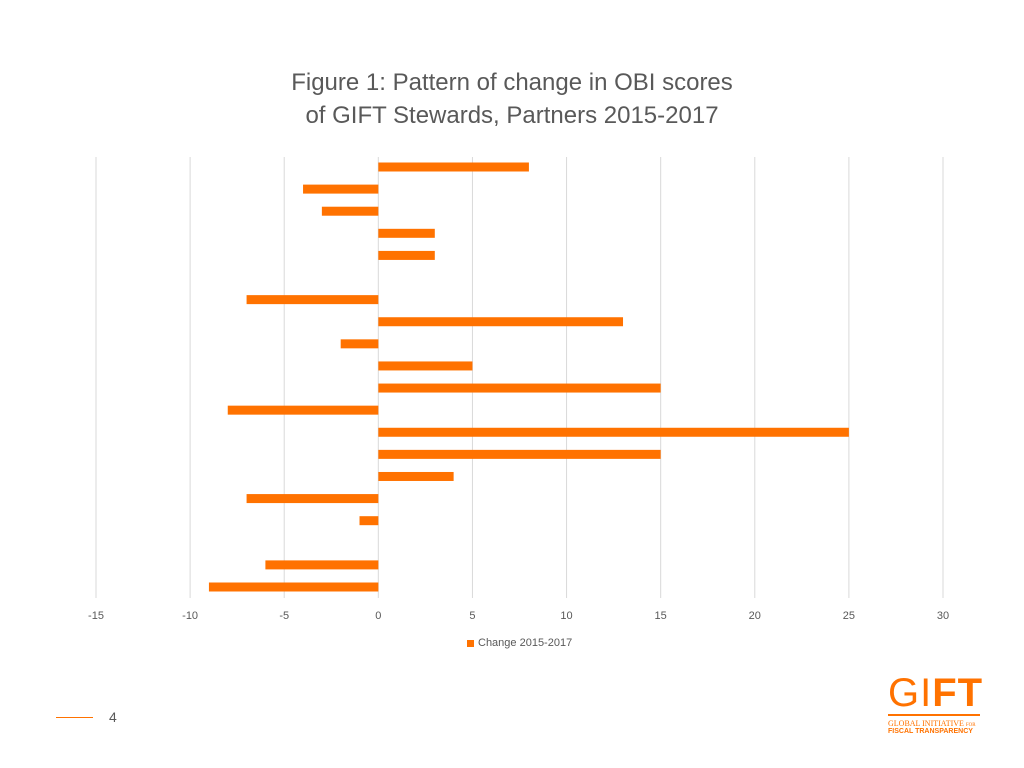 The height and width of the screenshot is (768, 1024). I want to click on x-tick-label: 25, so click(849, 616).